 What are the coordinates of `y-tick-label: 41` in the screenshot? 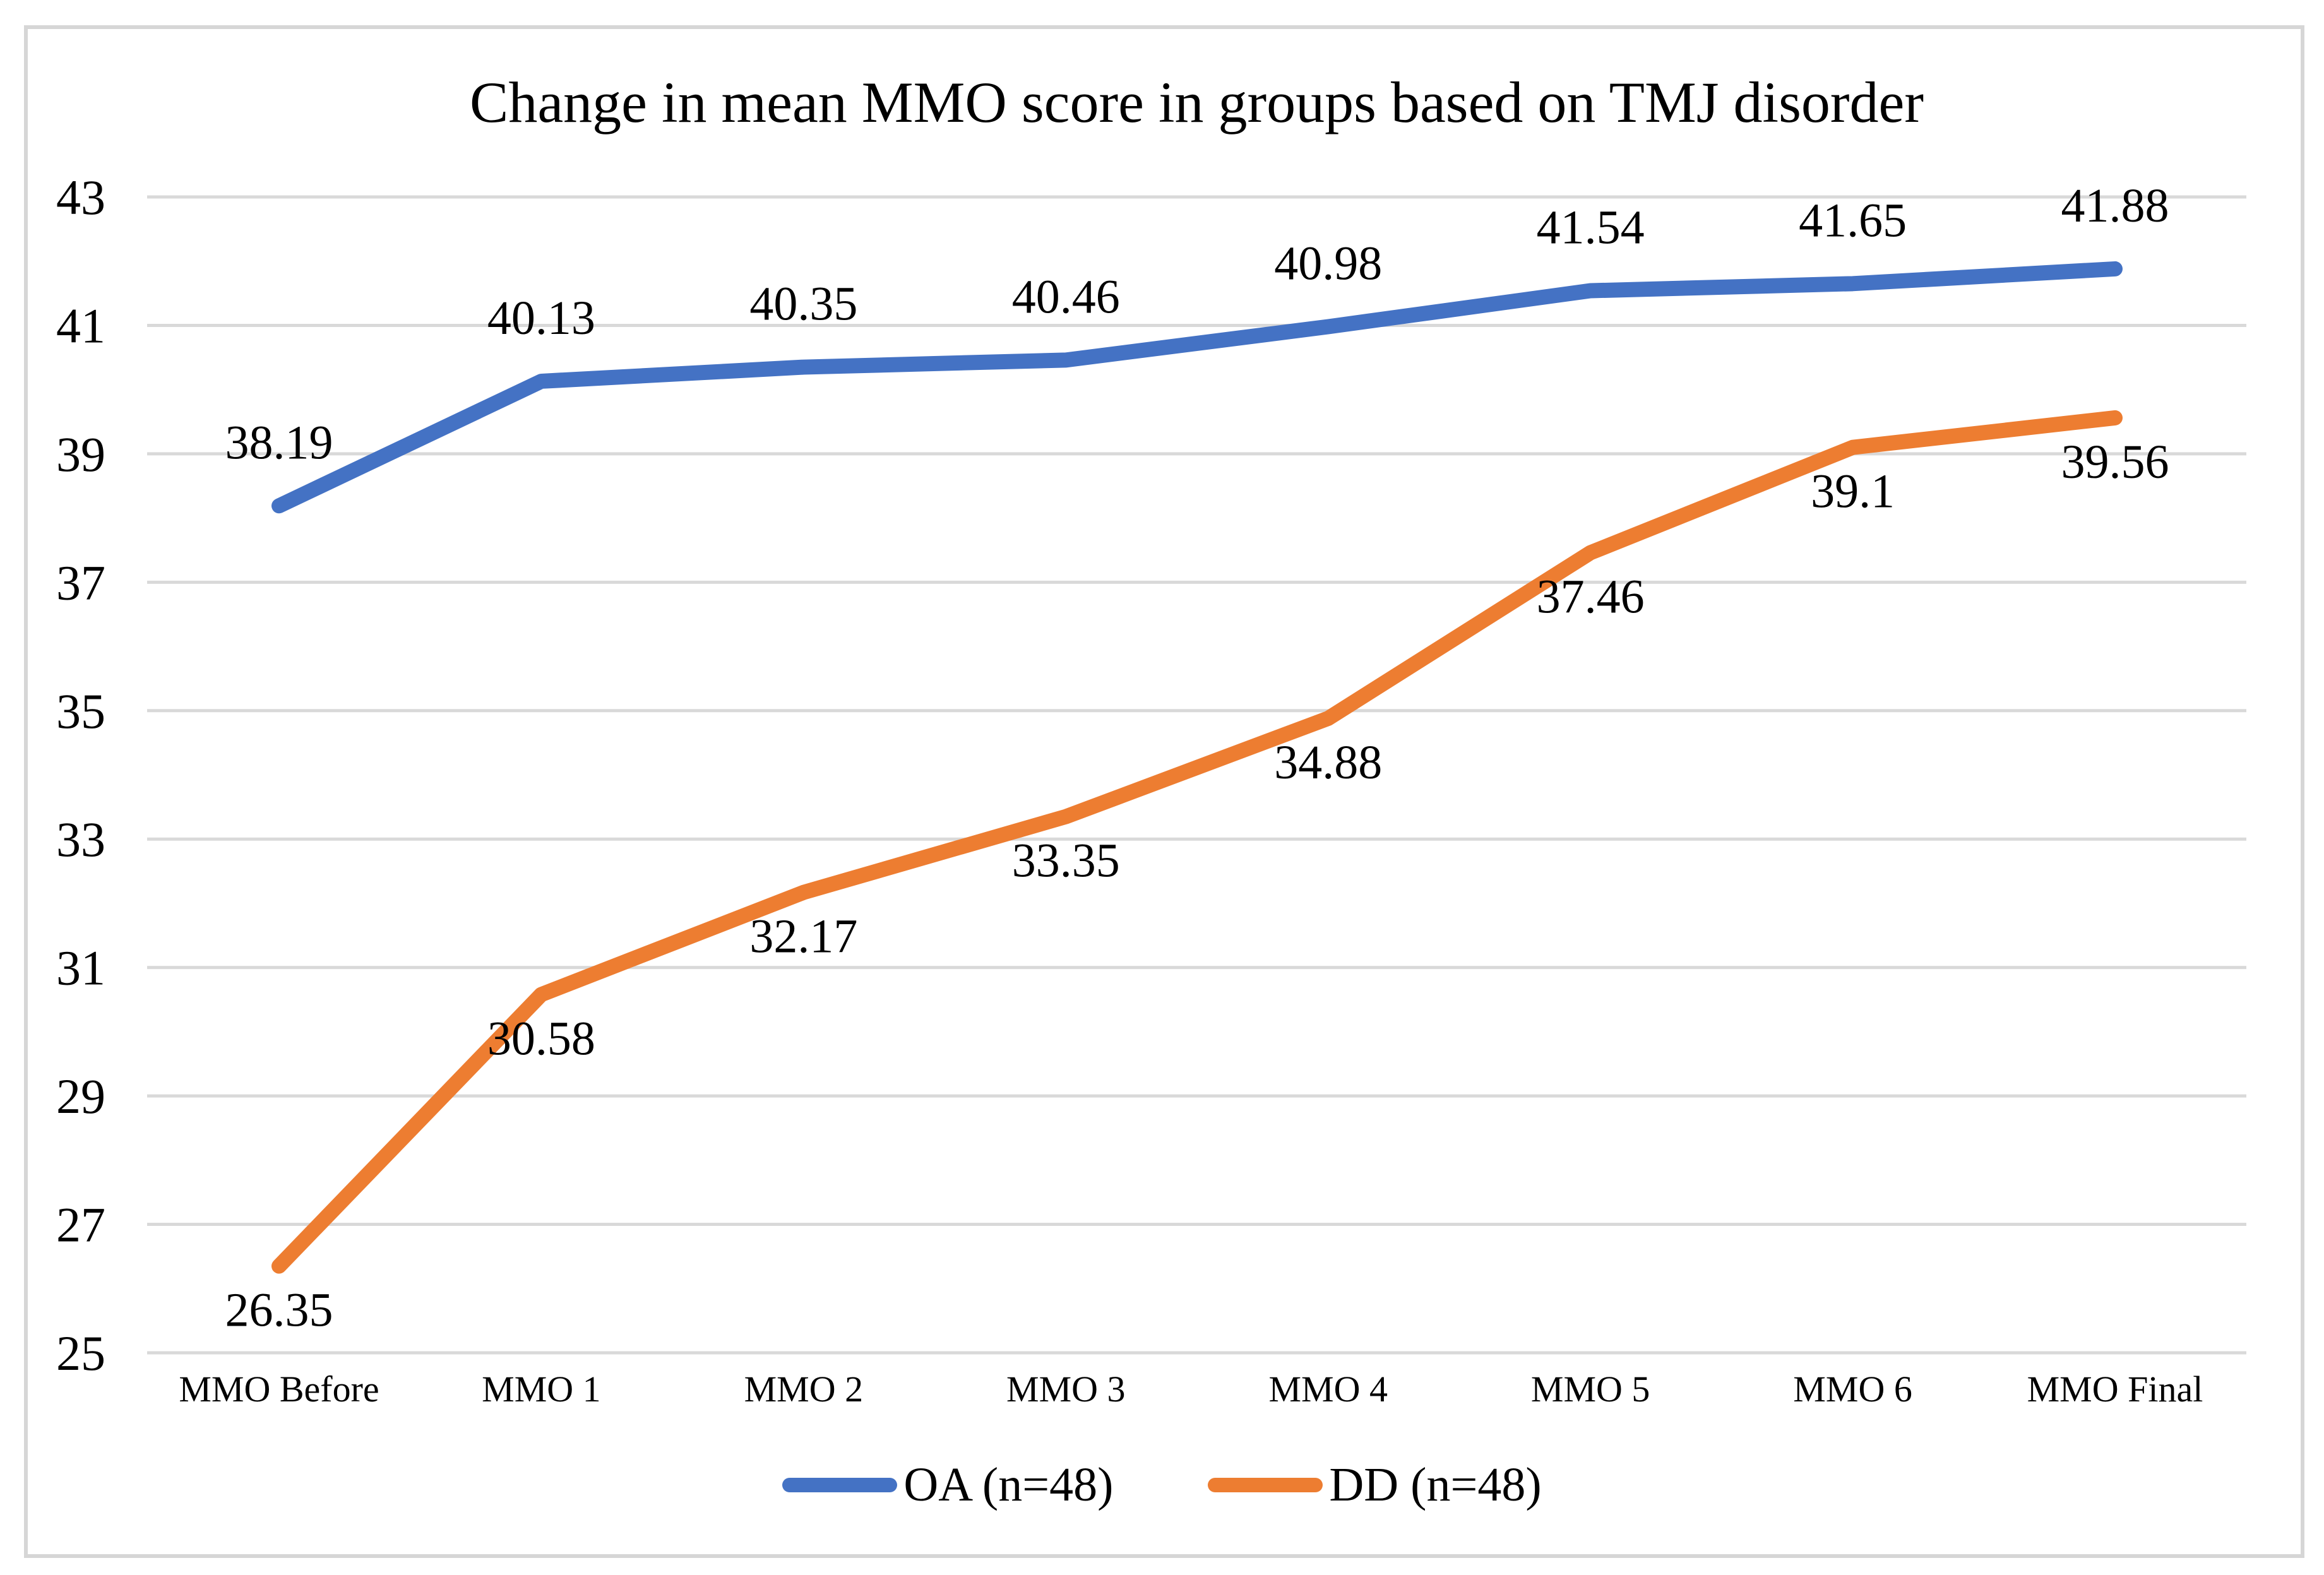 It's located at (80, 325).